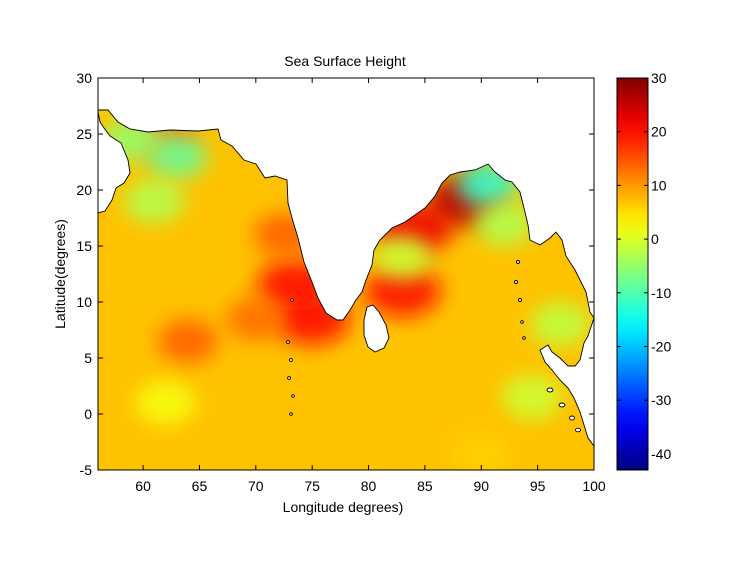 The width and height of the screenshot is (747, 571). I want to click on y-tick-label: 5, so click(88, 358).